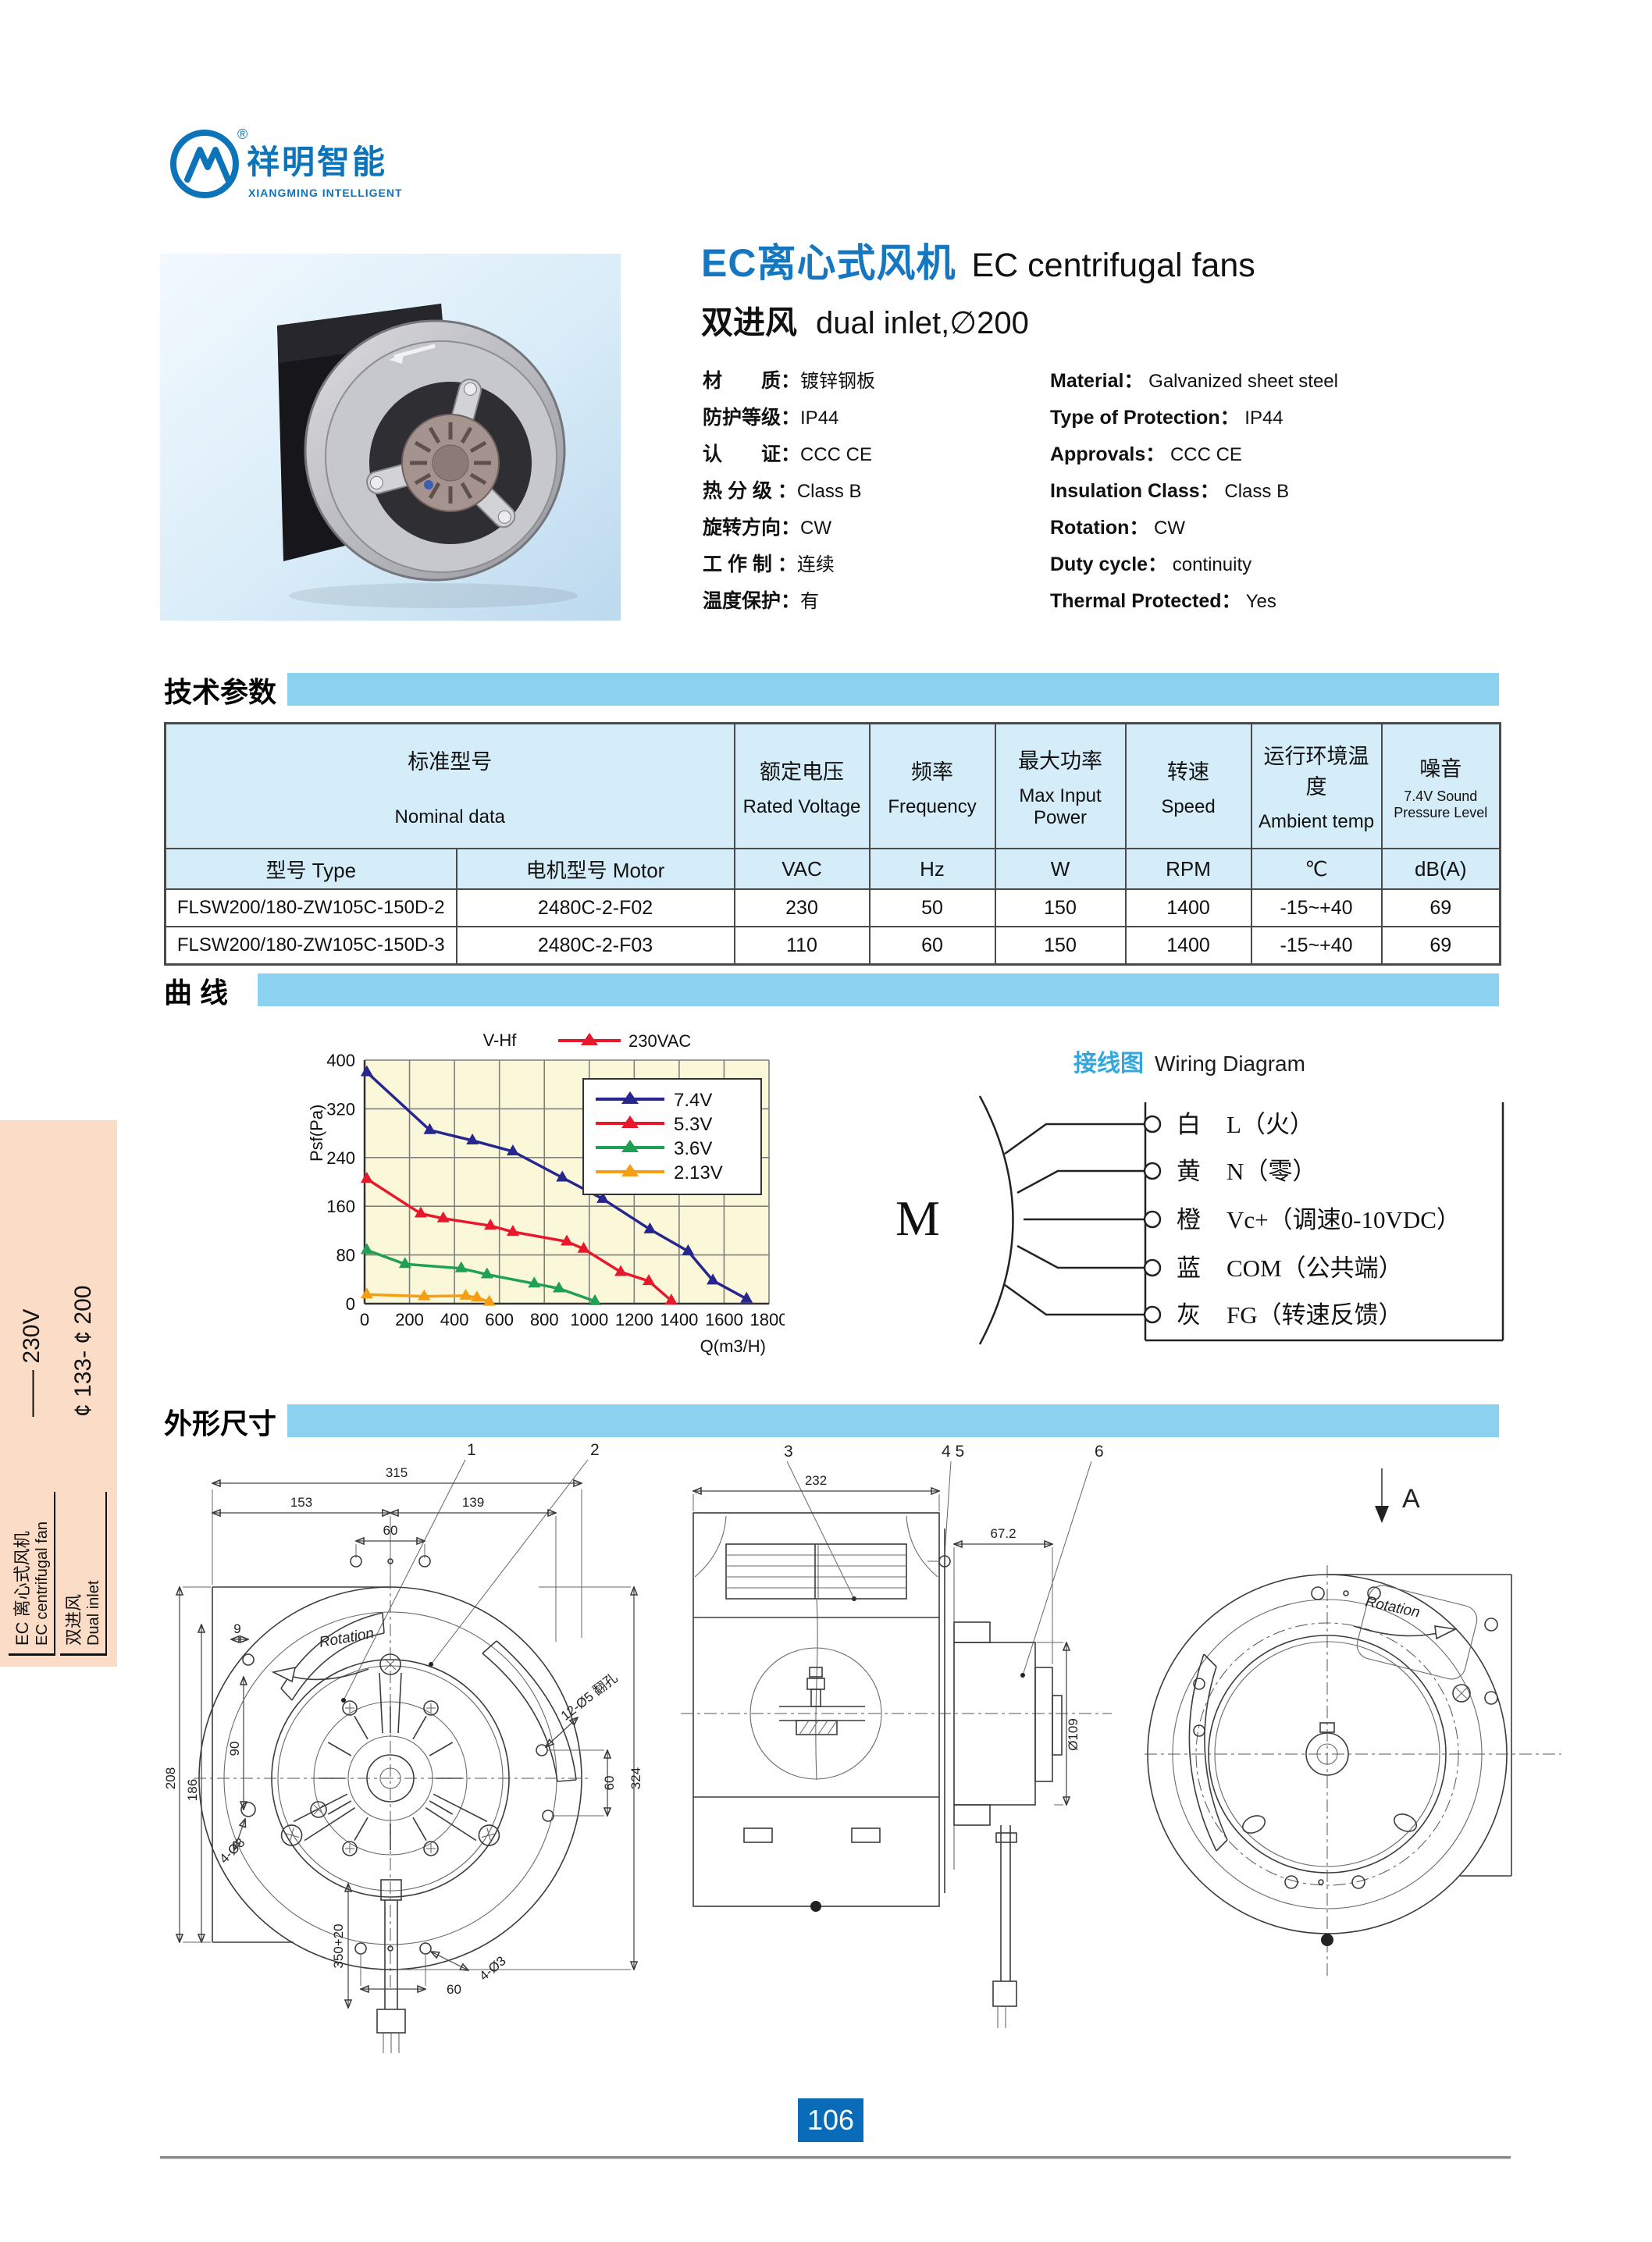  What do you see at coordinates (828, 263) in the screenshot?
I see `page-title-zh: EC离心式风机` at bounding box center [828, 263].